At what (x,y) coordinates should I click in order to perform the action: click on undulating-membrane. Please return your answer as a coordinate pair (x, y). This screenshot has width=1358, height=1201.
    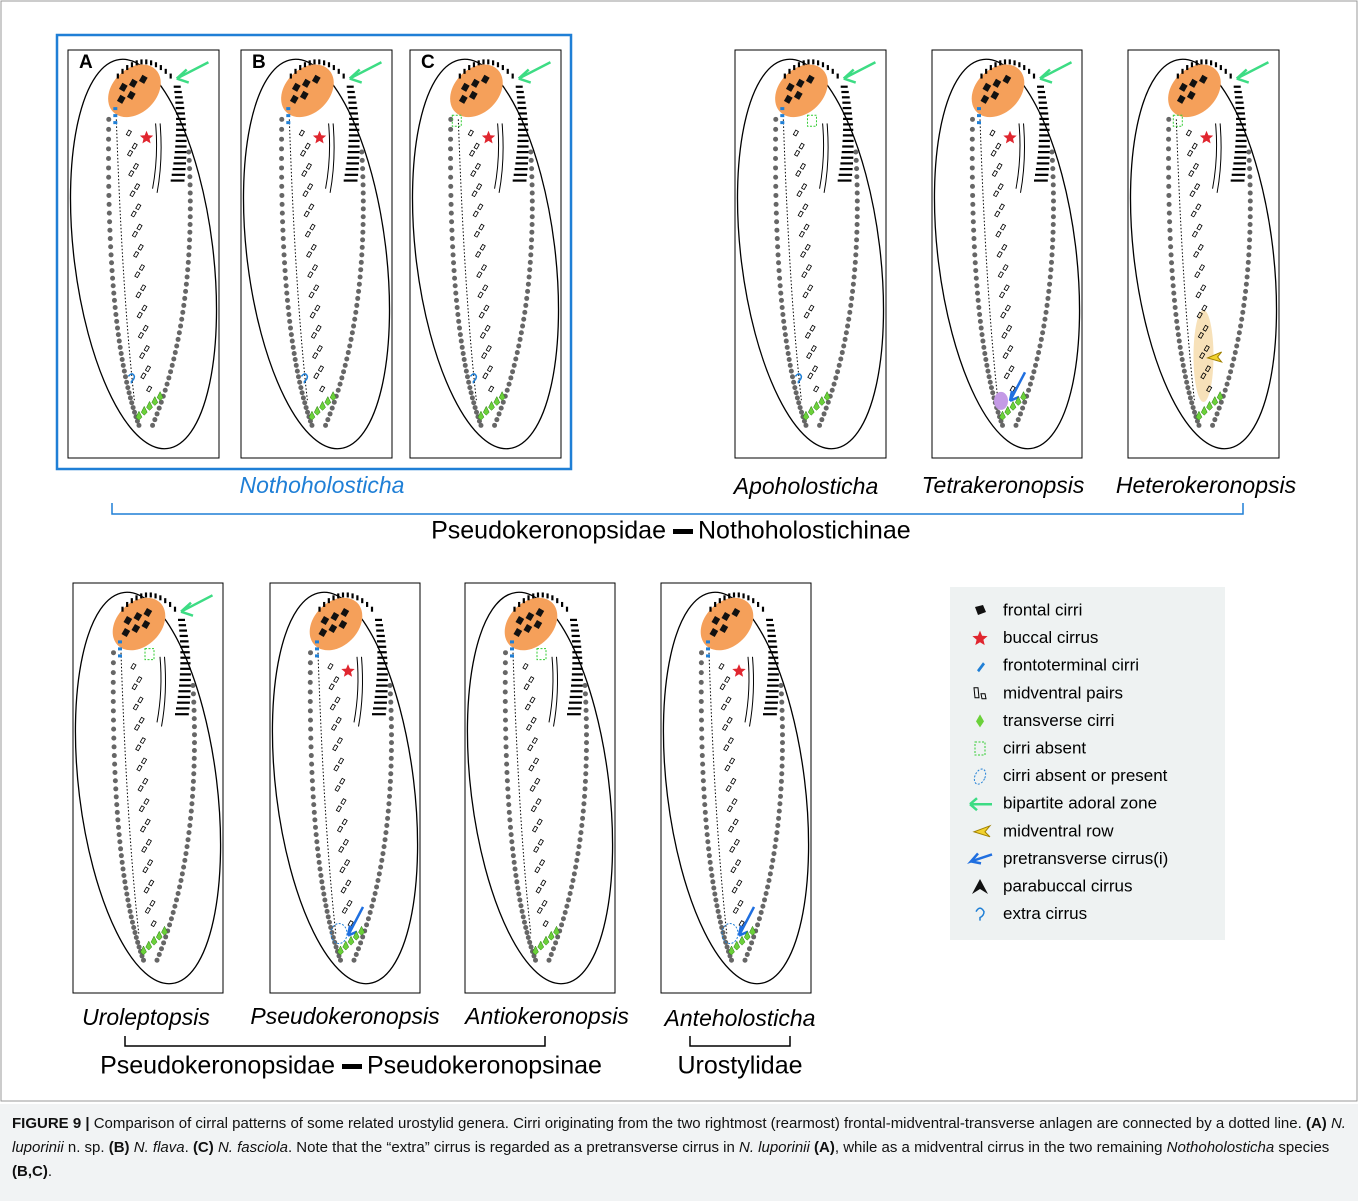
    Looking at the image, I should click on (332, 158).